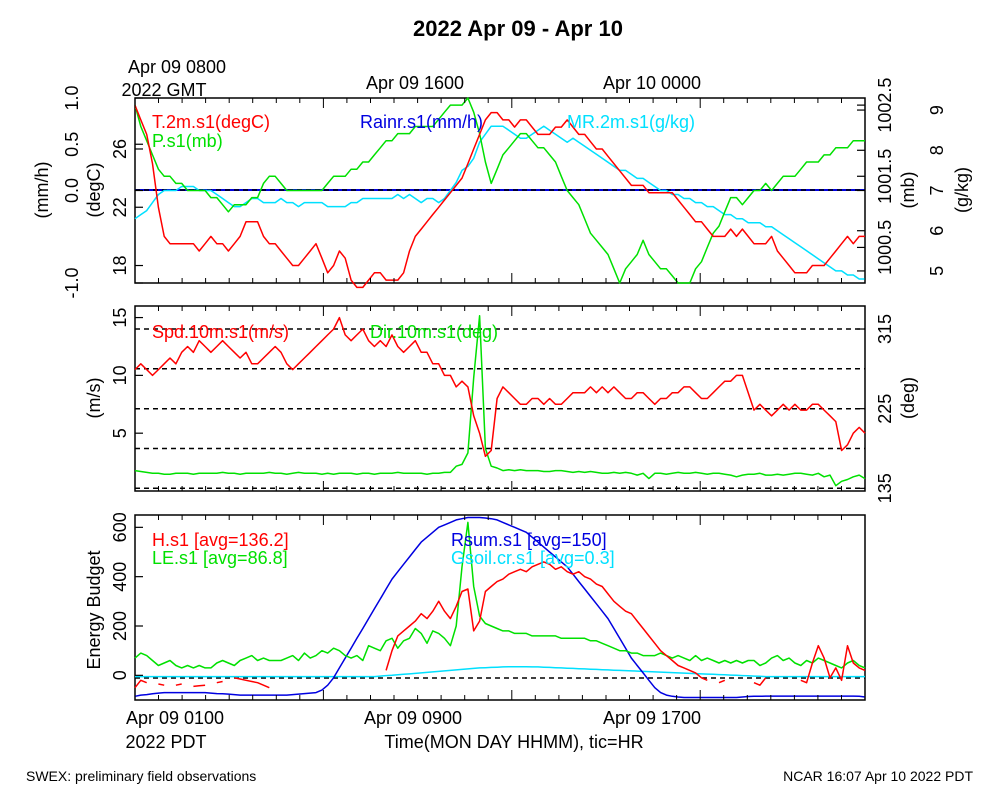 The height and width of the screenshot is (800, 1000). Describe the element at coordinates (937, 110) in the screenshot. I see `gkg-tick-4: 9` at that location.